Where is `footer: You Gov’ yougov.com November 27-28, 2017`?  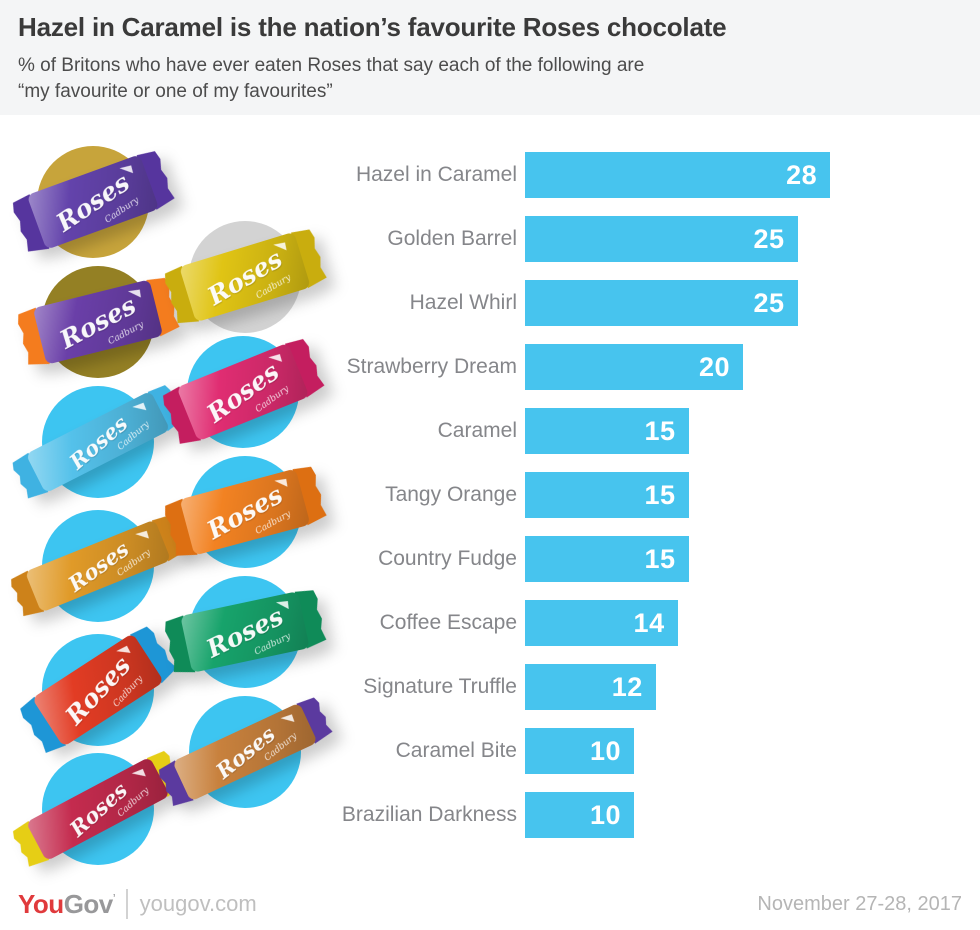 footer: You Gov’ yougov.com November 27-28, 2017 is located at coordinates (490, 904).